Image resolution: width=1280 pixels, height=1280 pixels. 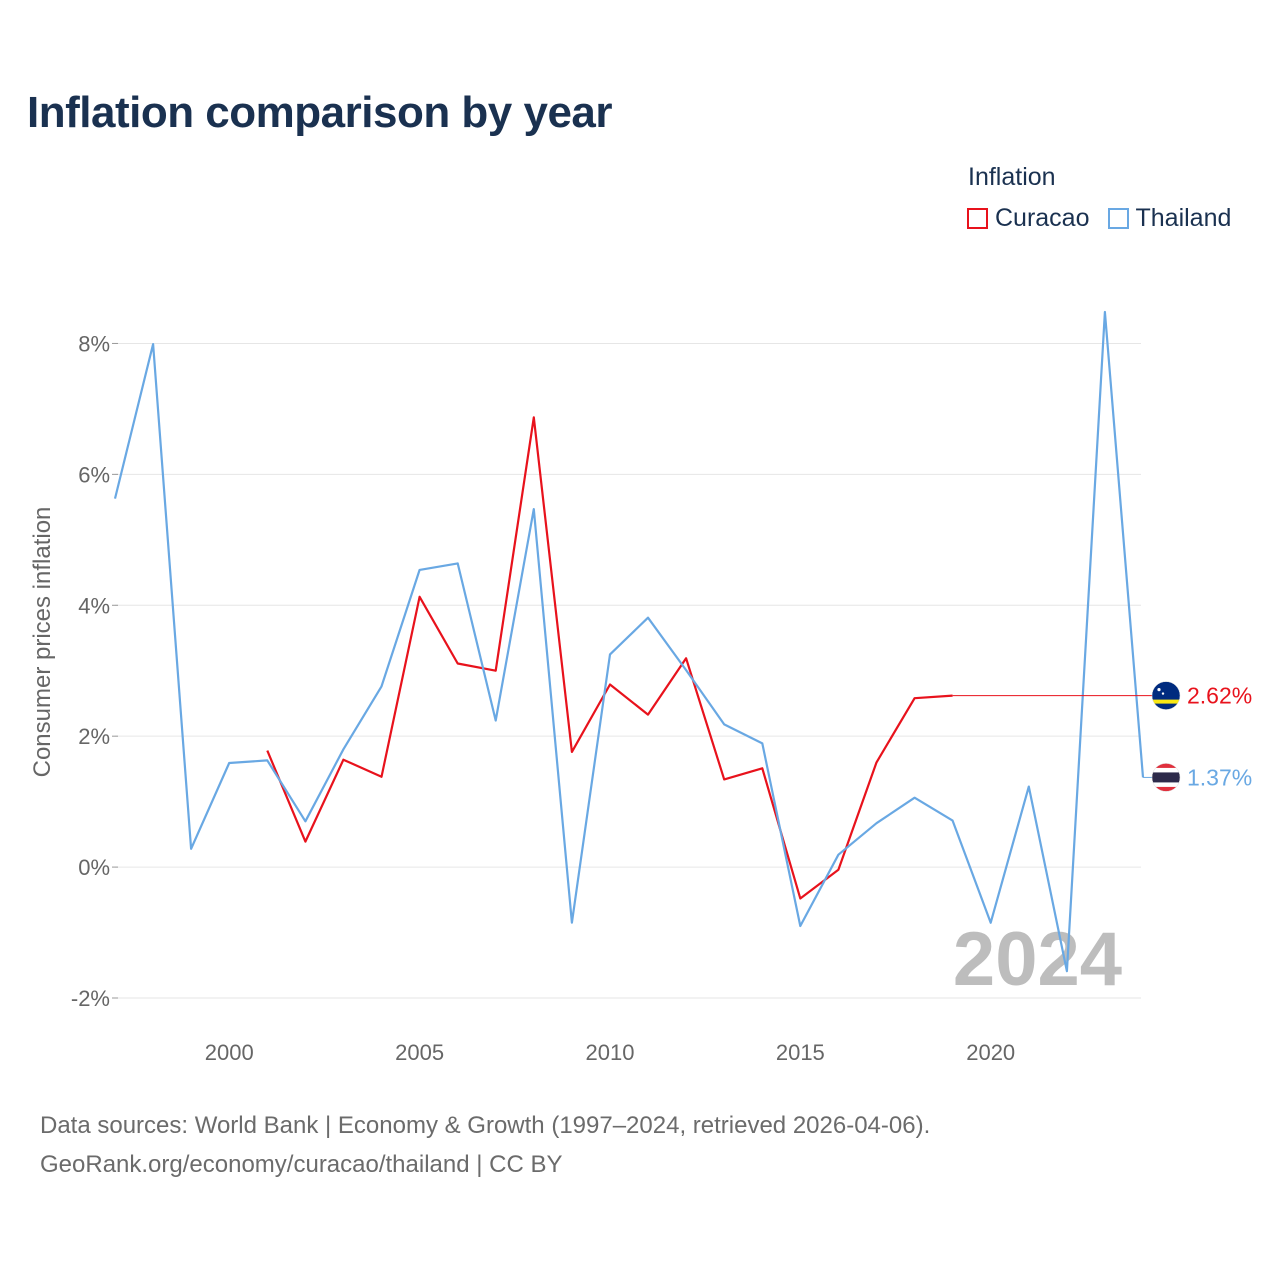 What do you see at coordinates (229, 1052) in the screenshot?
I see `x-tick-label: 2000` at bounding box center [229, 1052].